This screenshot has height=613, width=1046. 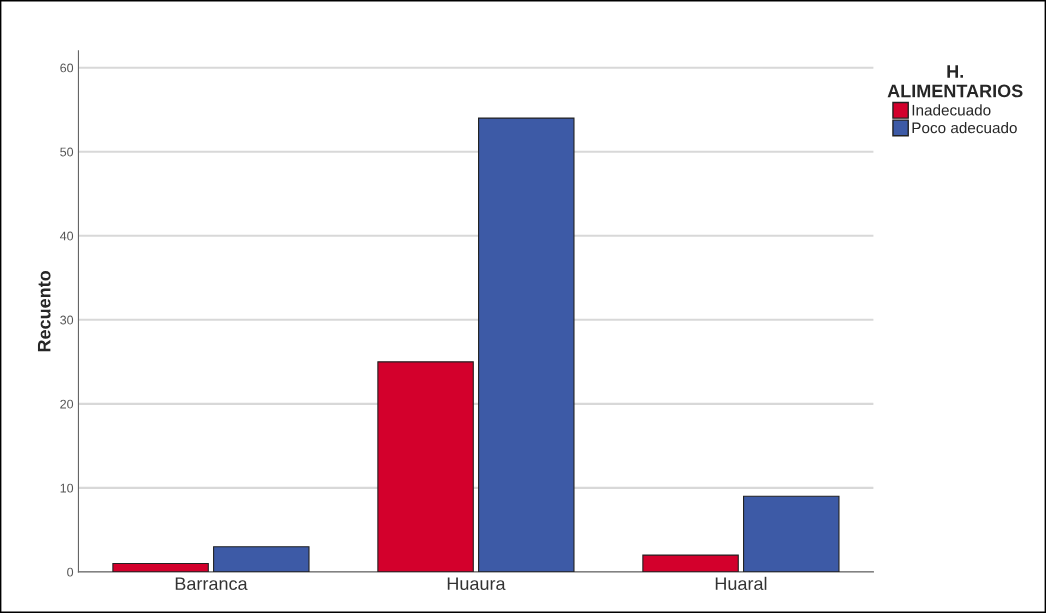 I want to click on y-tick-label: 50, so click(x=67, y=152).